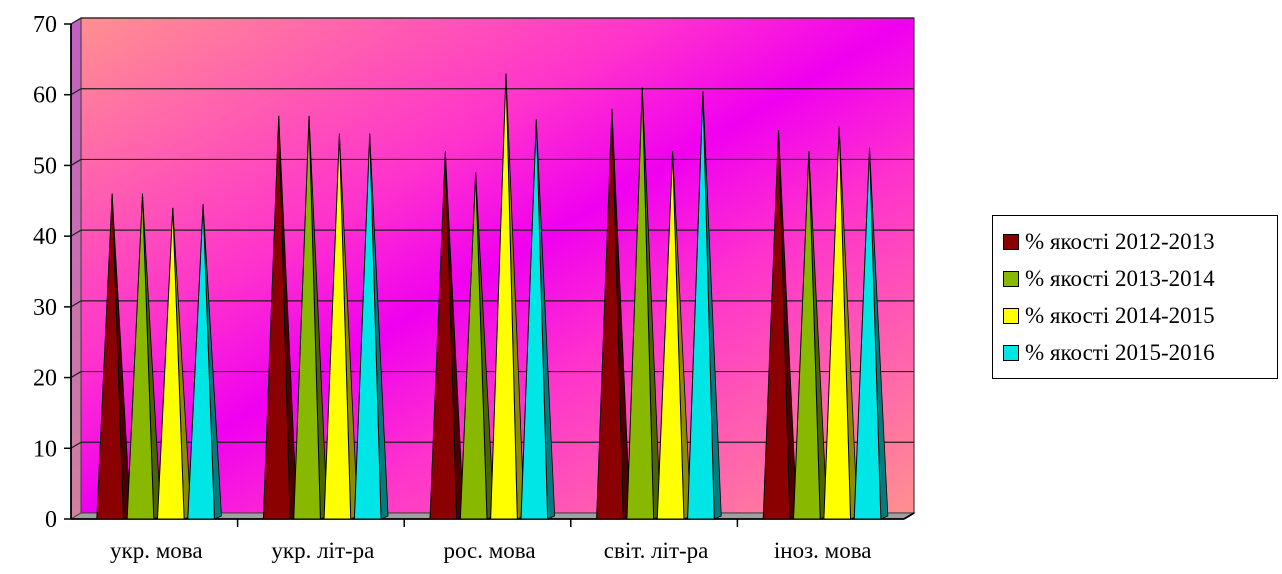  I want to click on legend-item: % якості 2013-2014, so click(1109, 279).